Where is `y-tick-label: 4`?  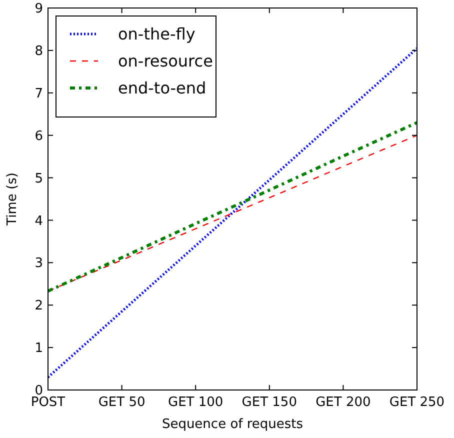 y-tick-label: 4 is located at coordinates (38, 221).